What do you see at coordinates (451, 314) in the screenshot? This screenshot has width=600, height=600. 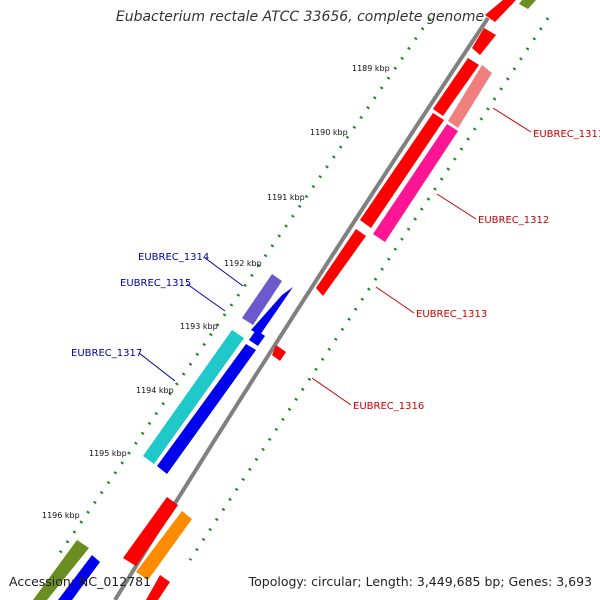 I see `gene-label-eubrec-1313: EUBREC_1313` at bounding box center [451, 314].